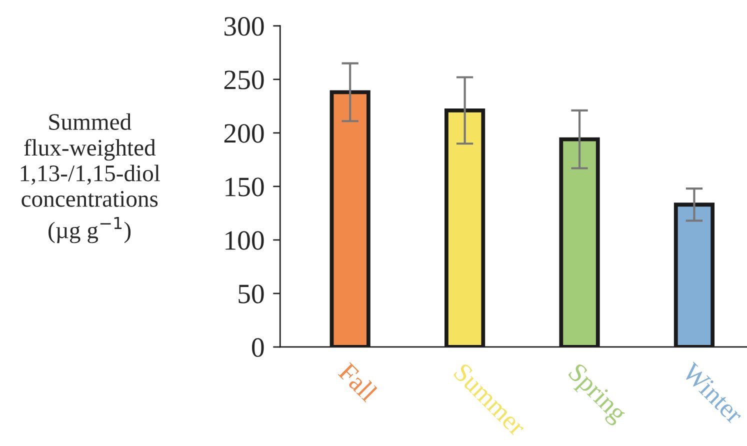  What do you see at coordinates (245, 187) in the screenshot?
I see `y-tick-label: 150` at bounding box center [245, 187].